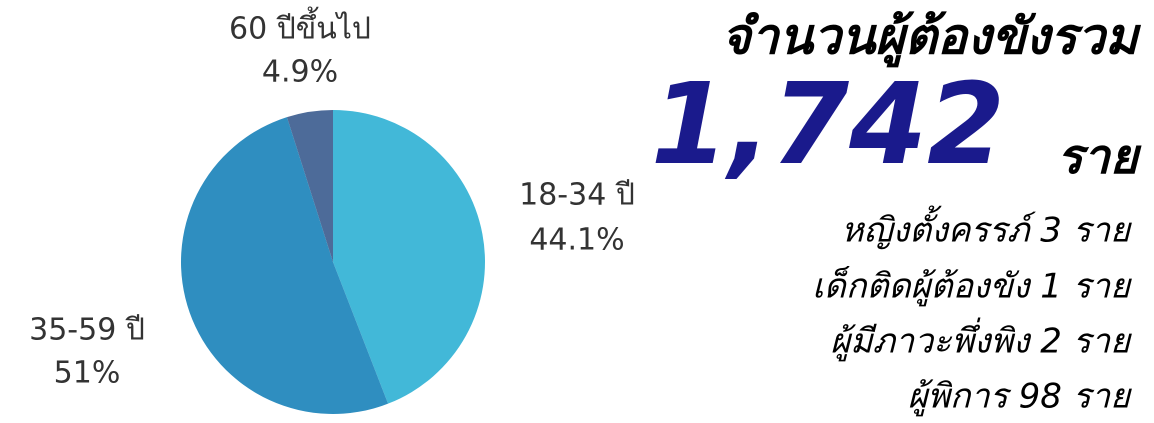  I want to click on summary-line: ผู้มีภาวะพึ่งพิง 2 ราย, so click(981, 340).